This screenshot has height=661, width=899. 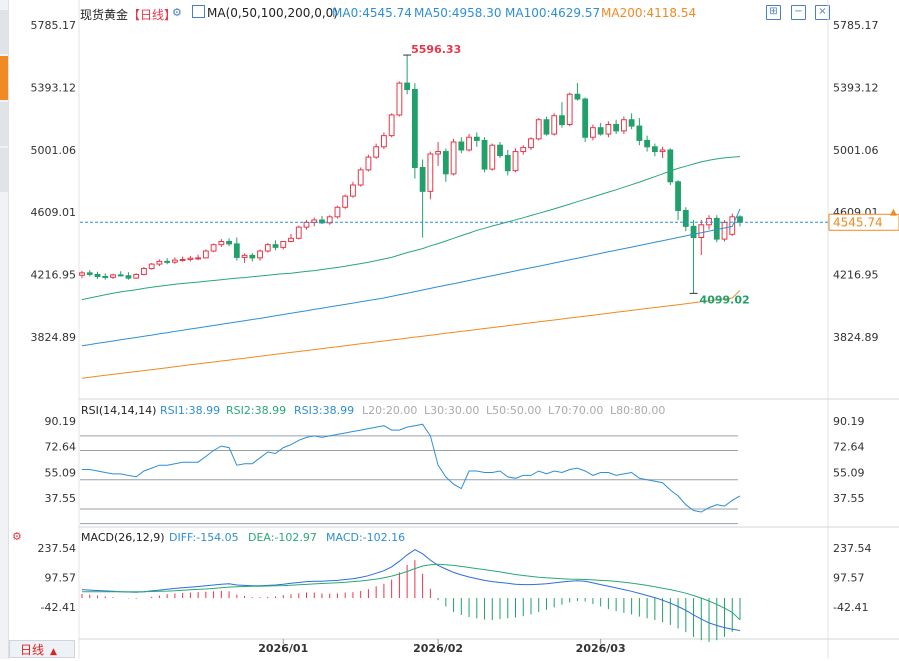 I want to click on zoom-out-icon: −, so click(x=798, y=12).